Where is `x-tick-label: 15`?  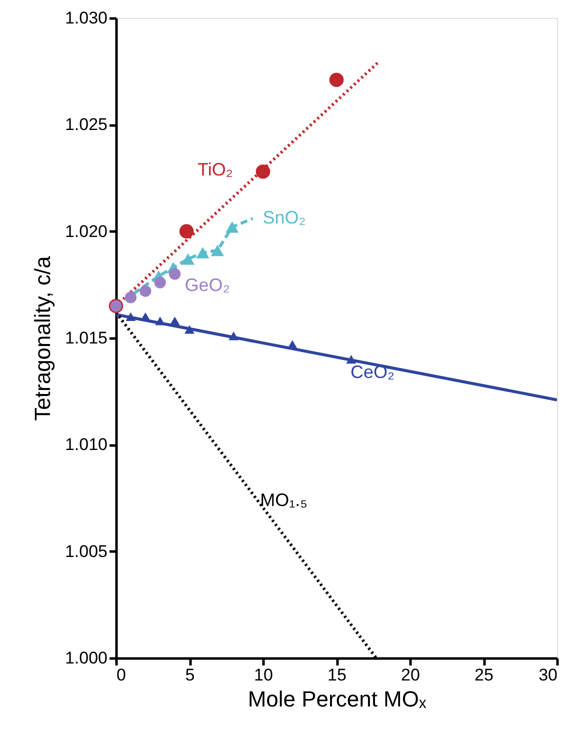
x-tick-label: 15 is located at coordinates (337, 675).